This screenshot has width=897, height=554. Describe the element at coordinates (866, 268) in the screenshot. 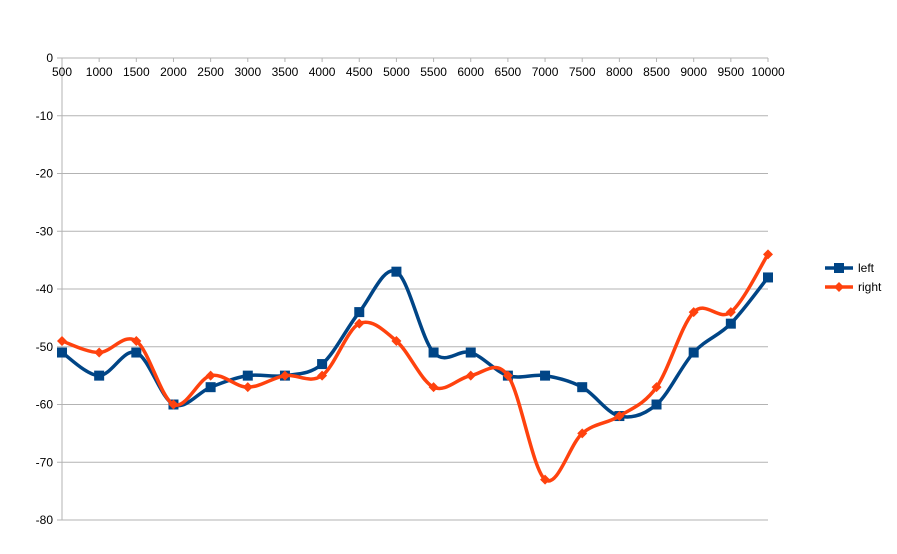

I see `legend-label-left: left` at that location.